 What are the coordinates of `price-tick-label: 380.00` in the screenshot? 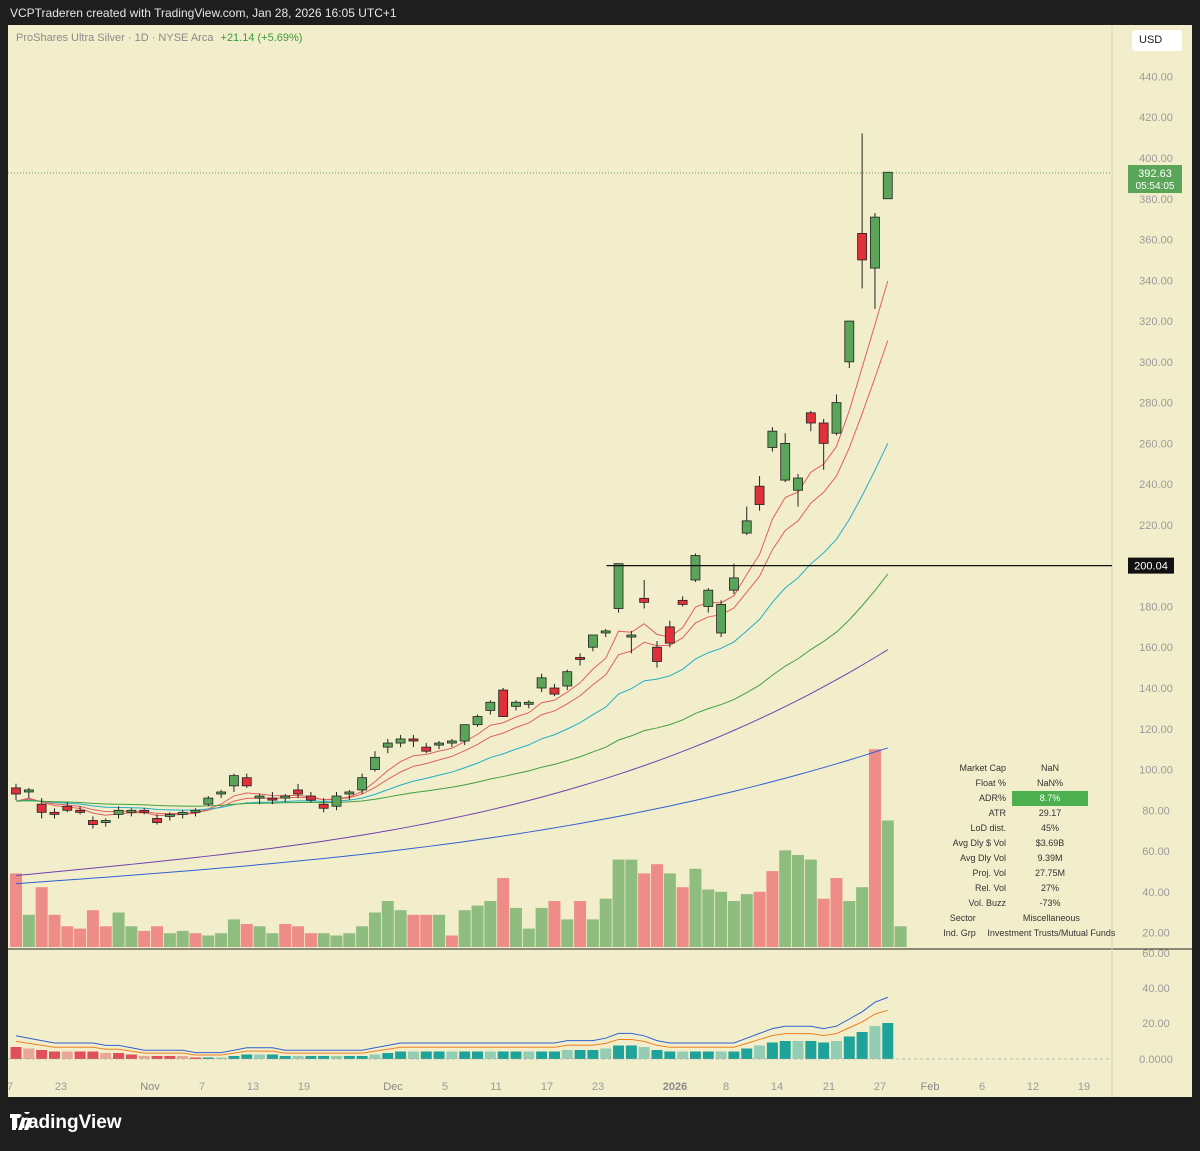 It's located at (1156, 200).